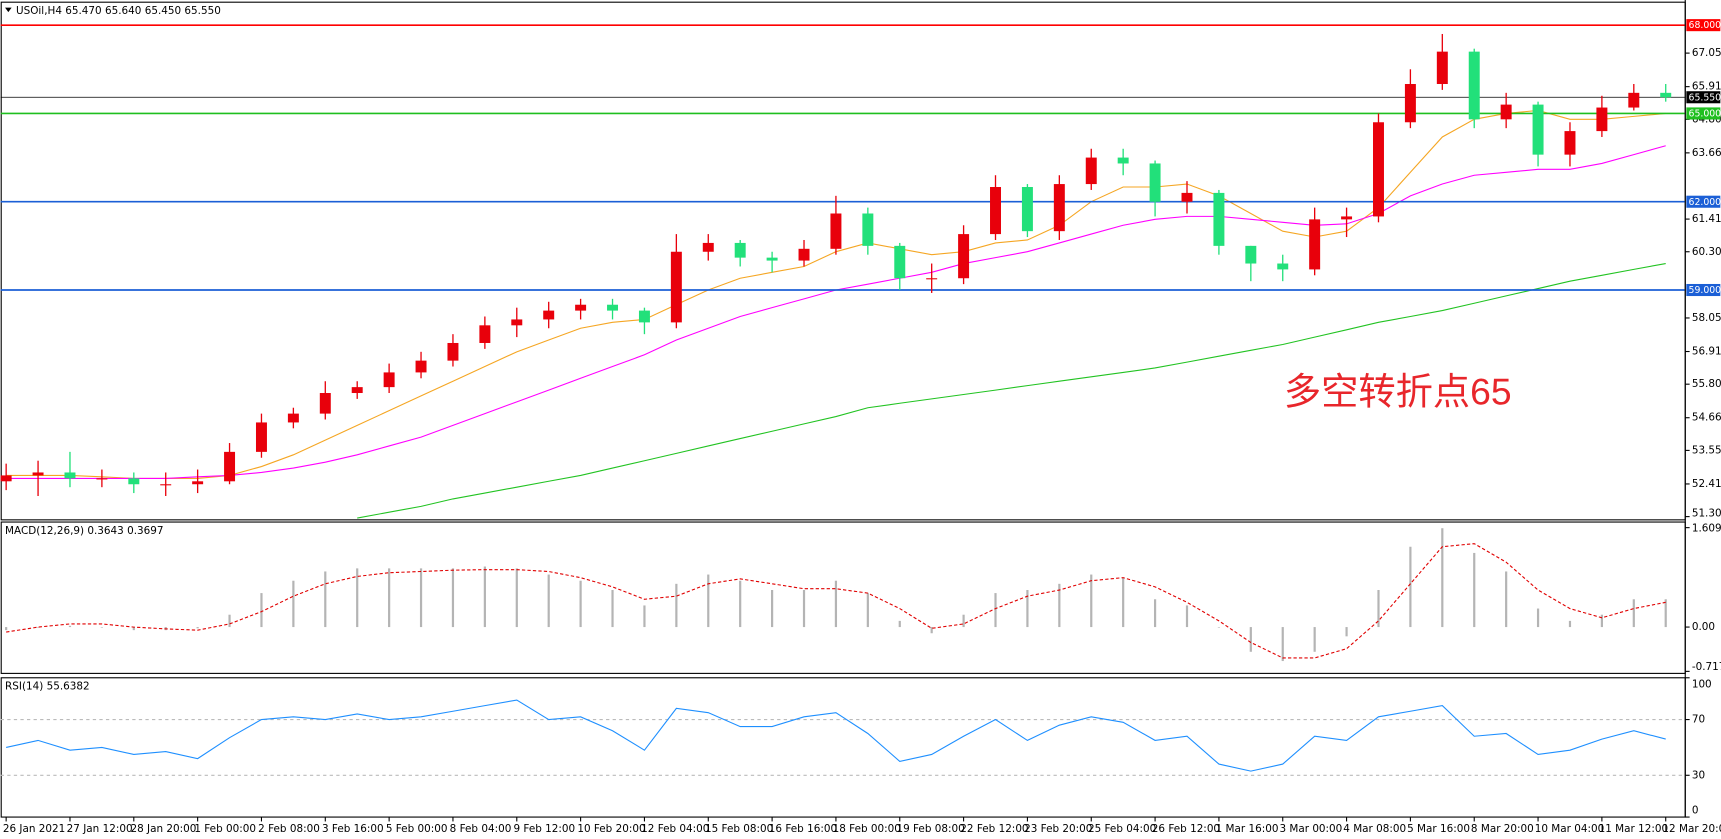 The height and width of the screenshot is (839, 1721). I want to click on x-tick-label: 8 Mar 20:00, so click(1502, 829).